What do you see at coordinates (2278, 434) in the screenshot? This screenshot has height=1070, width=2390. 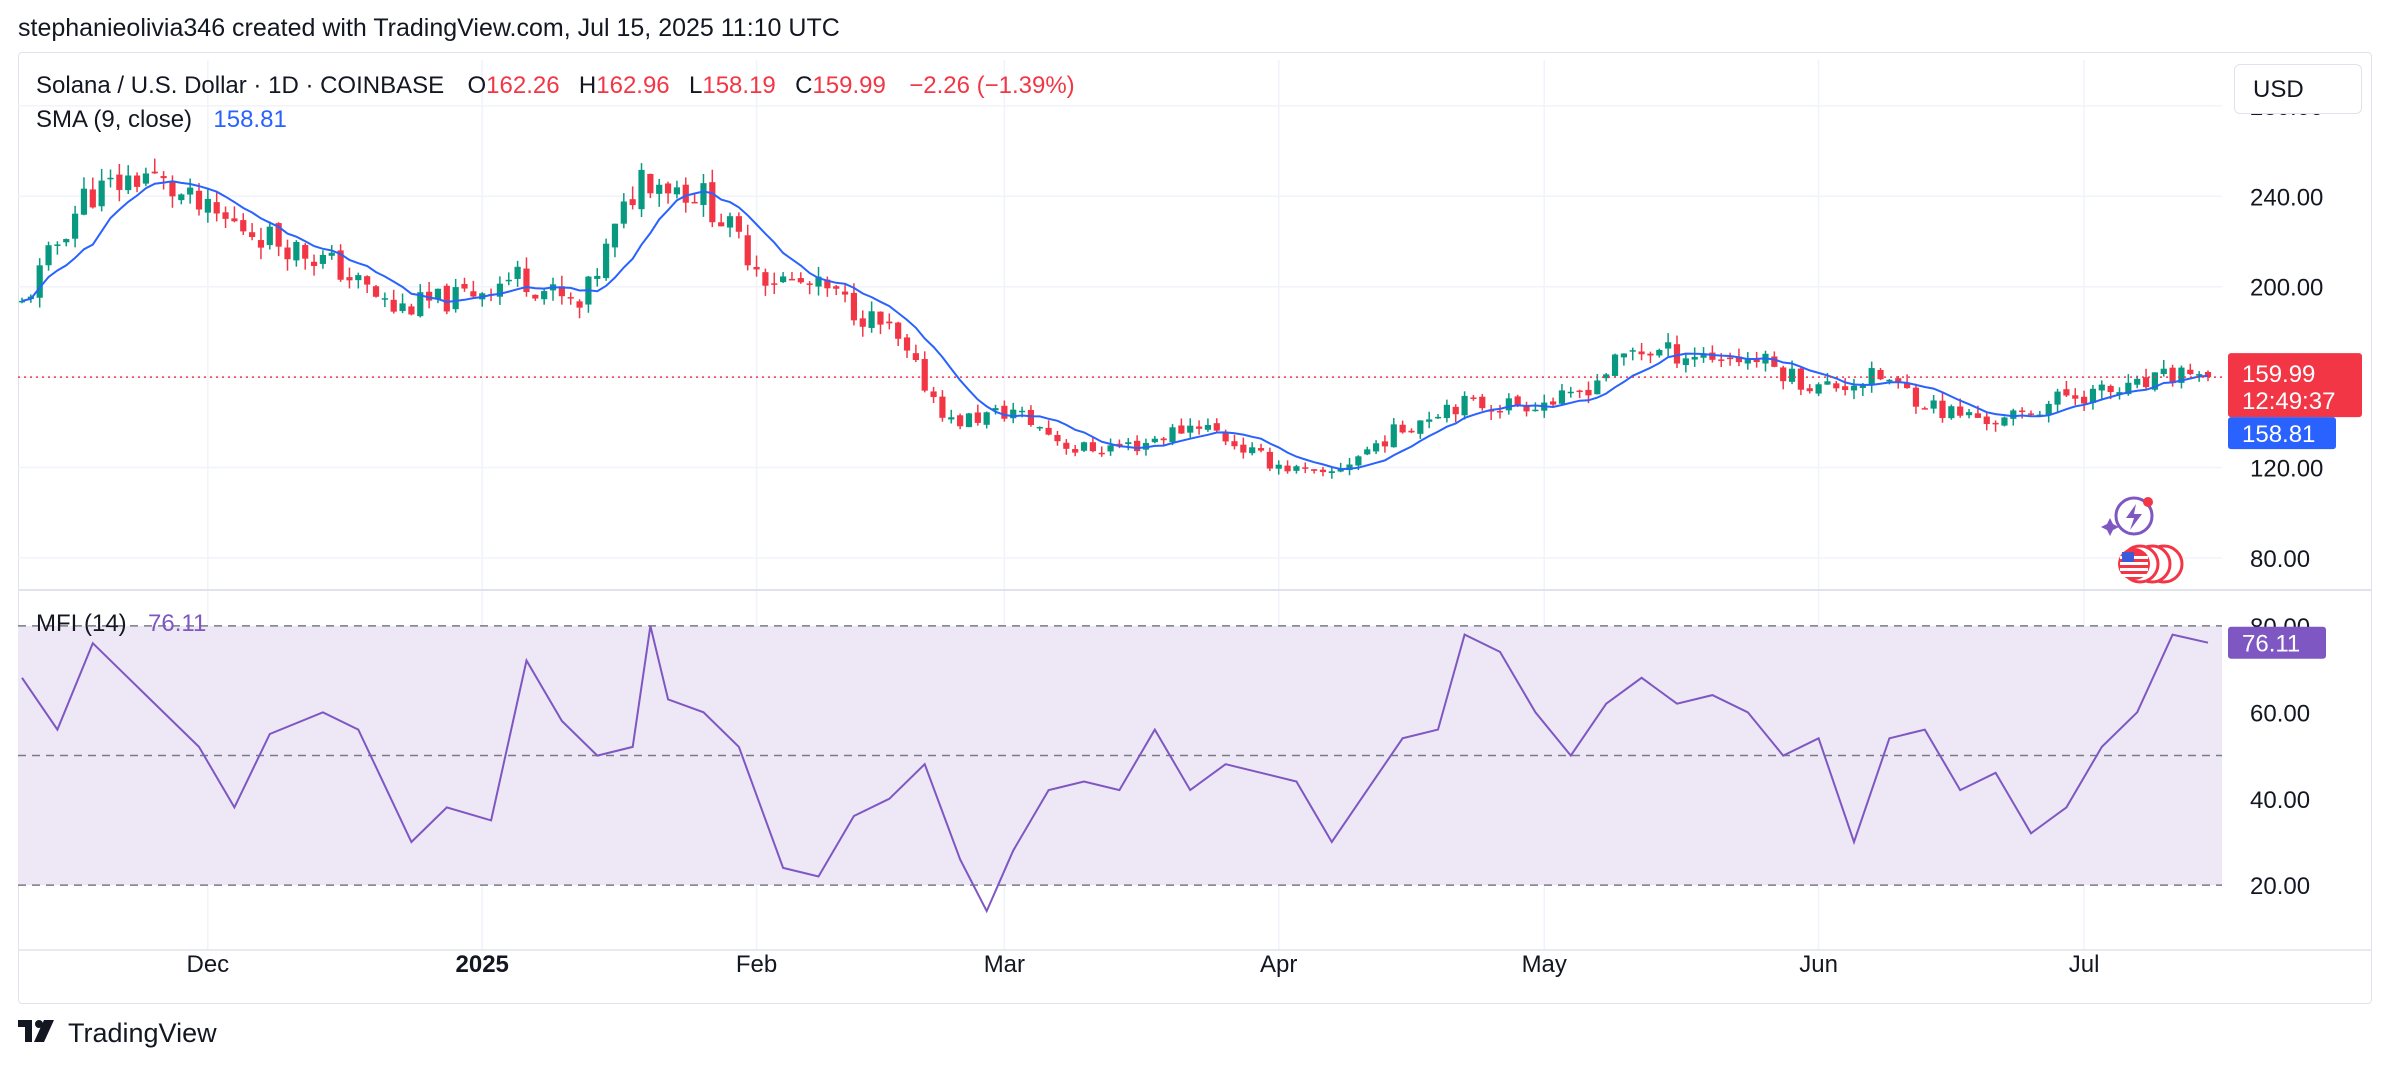 I see `sma-price-tag-text: 158.81` at bounding box center [2278, 434].